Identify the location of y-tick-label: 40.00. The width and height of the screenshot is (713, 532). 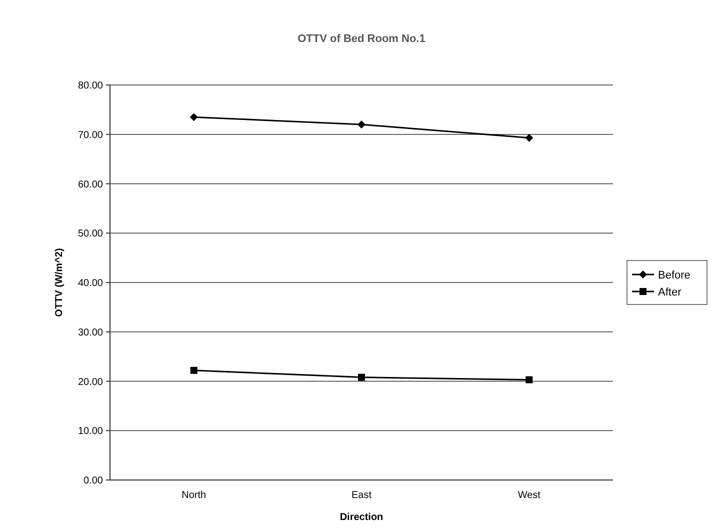
(91, 283).